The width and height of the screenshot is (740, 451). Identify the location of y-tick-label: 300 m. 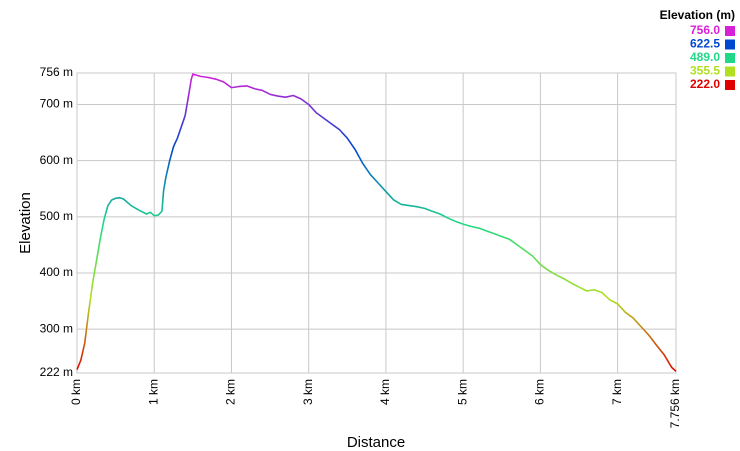
(56, 328).